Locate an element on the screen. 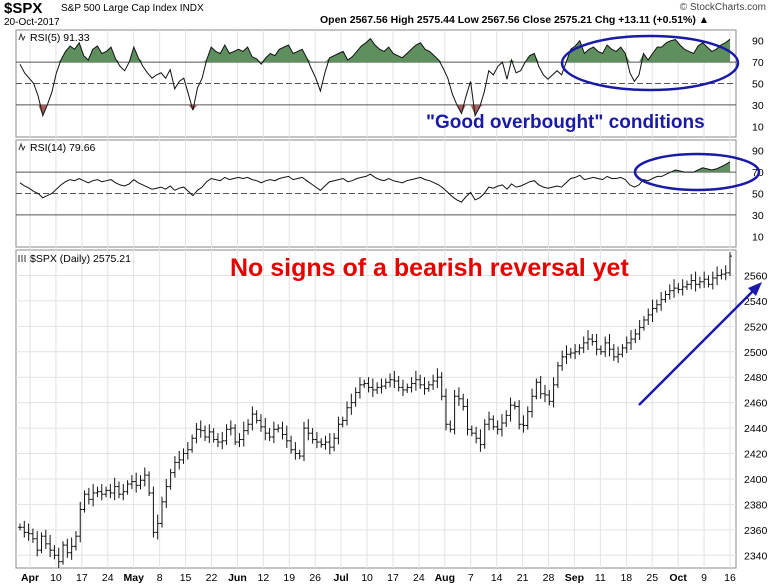  symbol-title: $SPX is located at coordinates (23, 8).